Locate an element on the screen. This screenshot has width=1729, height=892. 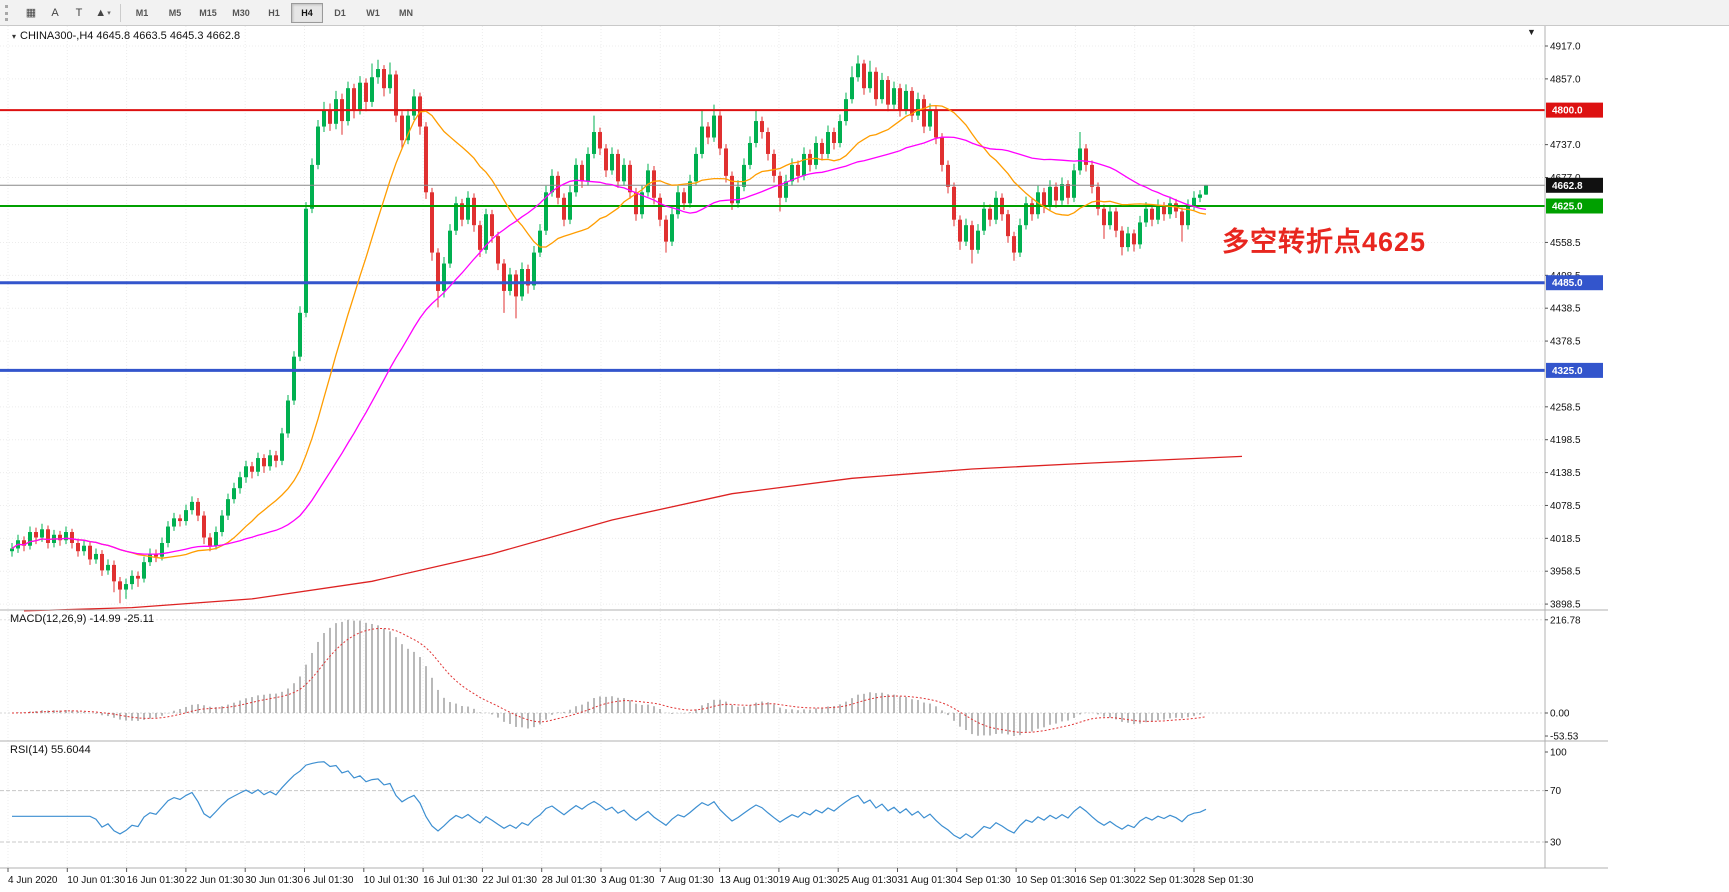
svg-text: 4662.8 is located at coordinates (1567, 186).